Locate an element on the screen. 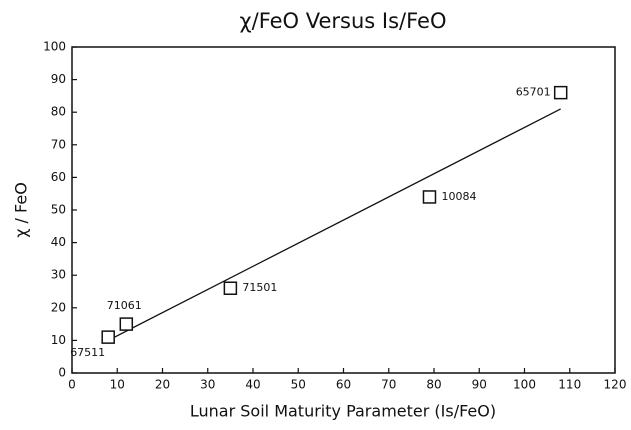  point-label: 10084 is located at coordinates (458, 196).